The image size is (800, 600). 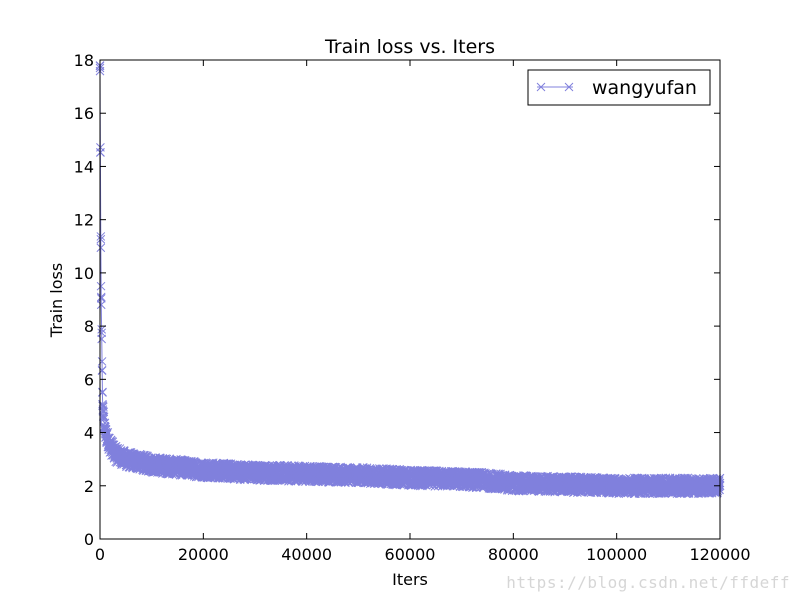 What do you see at coordinates (89, 326) in the screenshot?
I see `y-tick-label: 8` at bounding box center [89, 326].